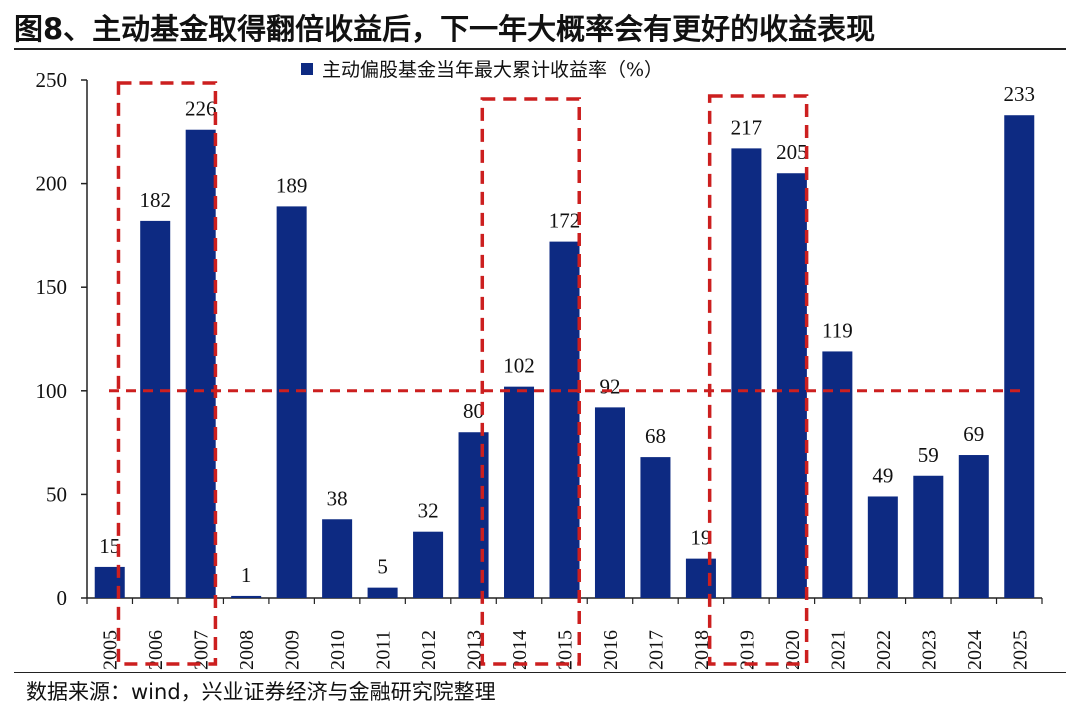 This screenshot has height=713, width=1080. I want to click on legend-swatch, so click(307, 69).